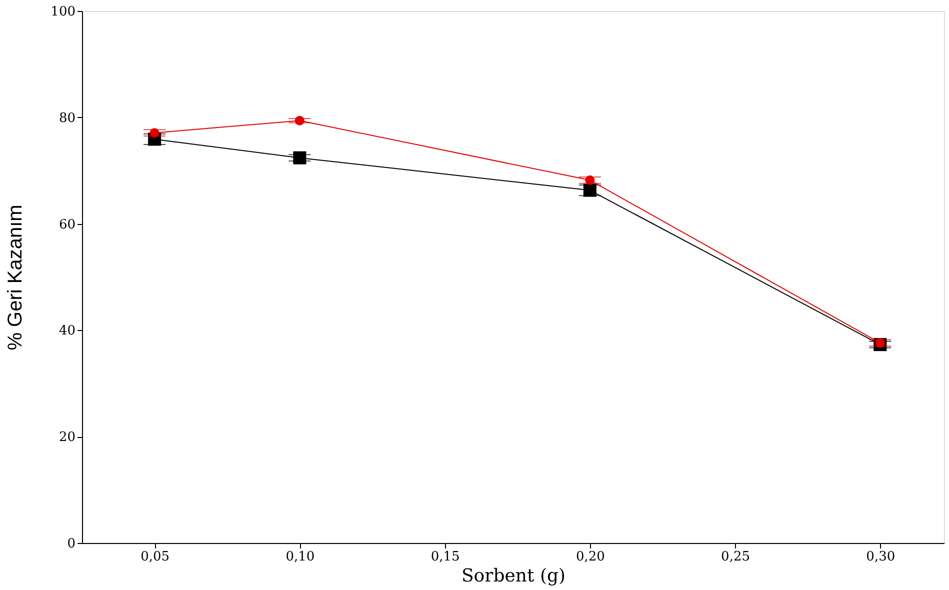 The image size is (949, 590). What do you see at coordinates (71, 544) in the screenshot?
I see `y-tick-label: 0` at bounding box center [71, 544].